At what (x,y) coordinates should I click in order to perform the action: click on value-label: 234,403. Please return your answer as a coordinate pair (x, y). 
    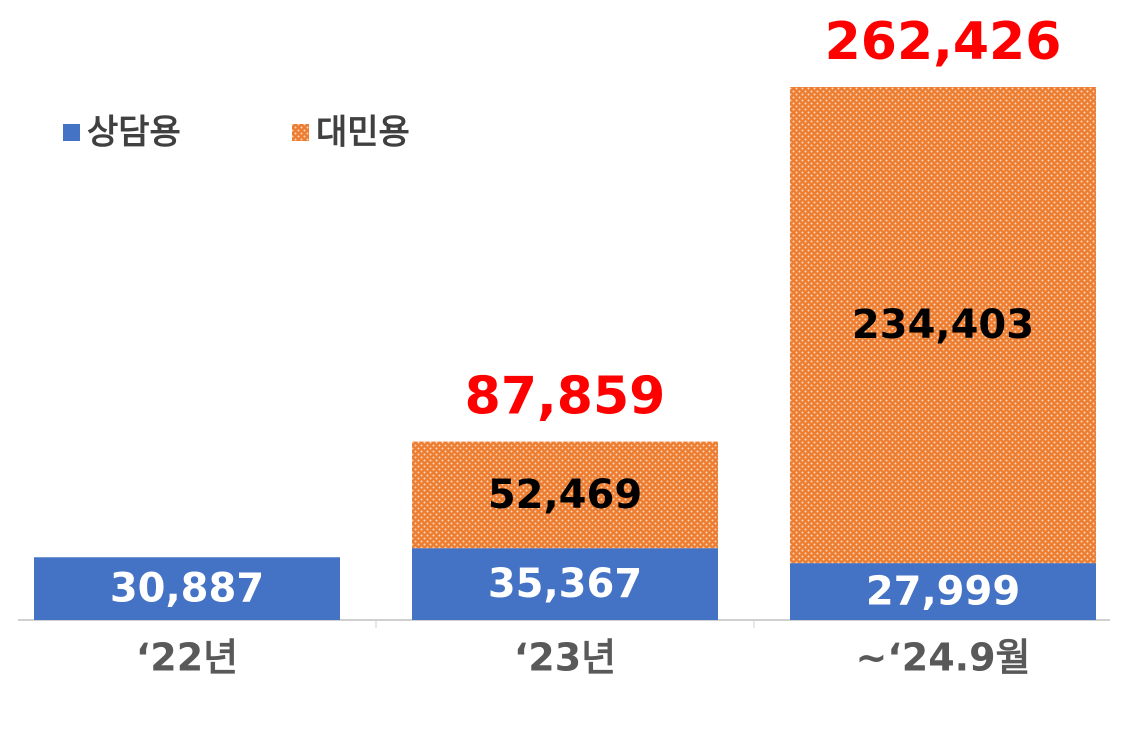
    Looking at the image, I should click on (943, 325).